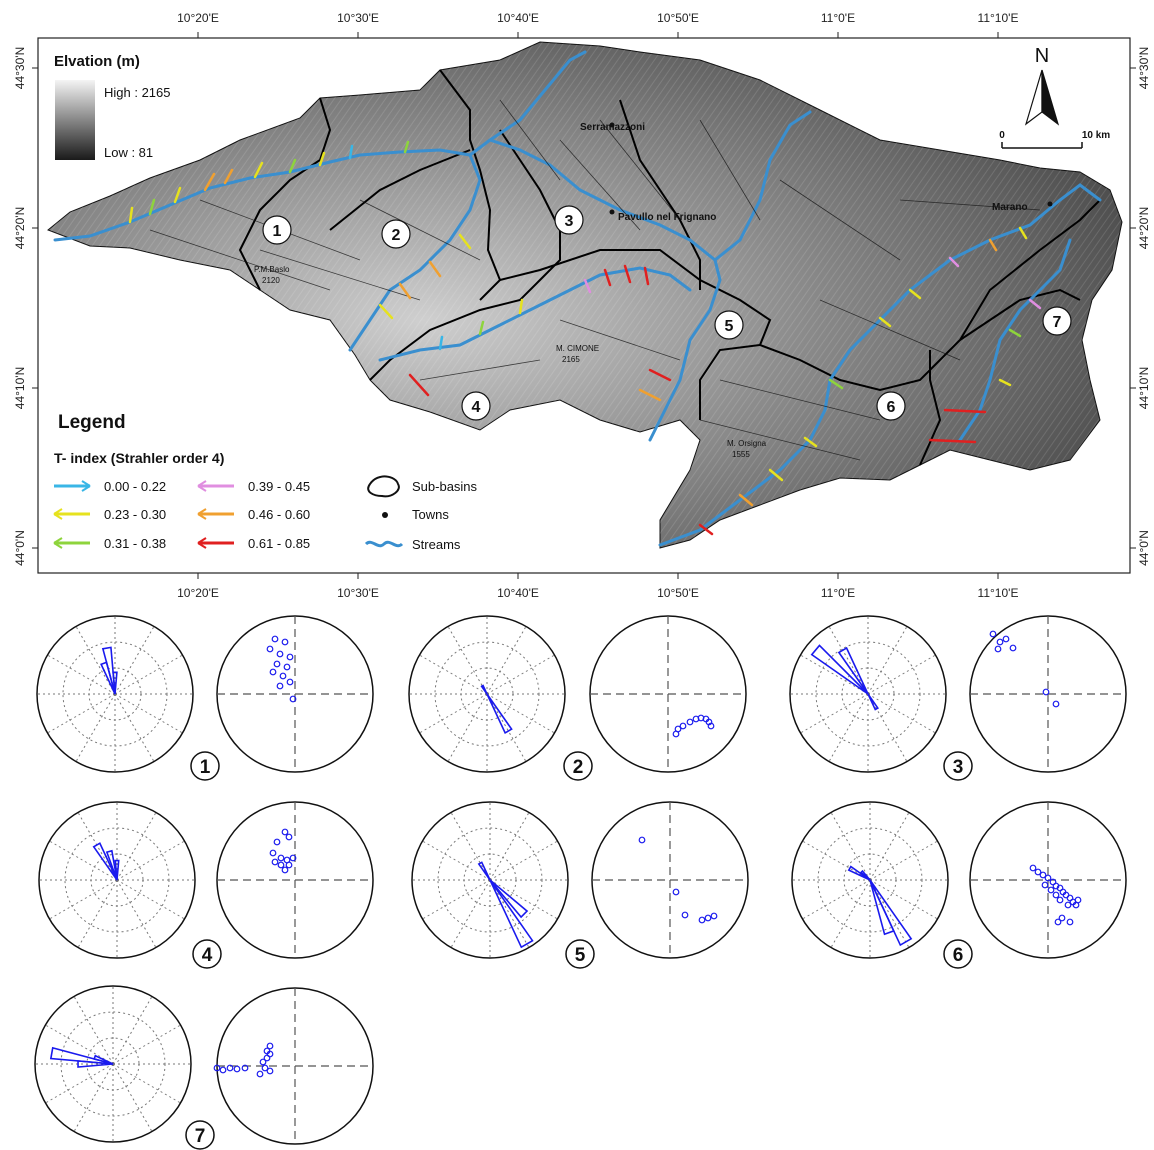  Describe the element at coordinates (667, 217) in the screenshot. I see `town-label-pavullo: Pavullo nel Frignano` at that location.